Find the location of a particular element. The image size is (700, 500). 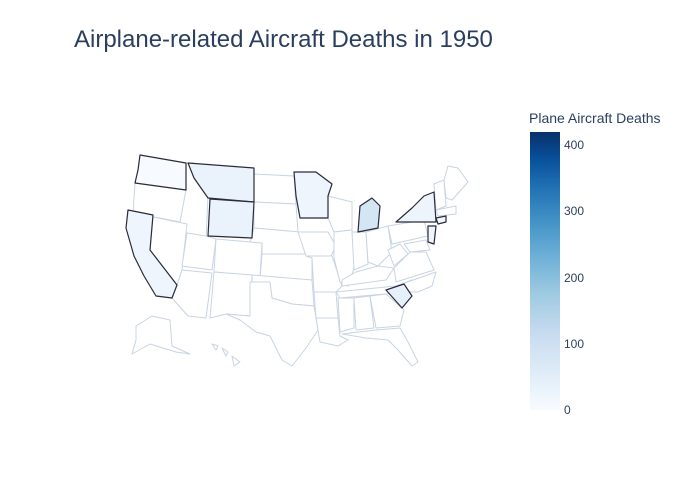

state-maine is located at coordinates (456, 183).